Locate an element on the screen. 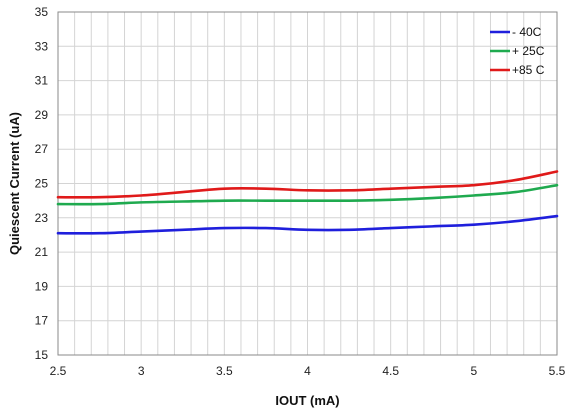 The image size is (567, 414). legend: - 40C + 25C +85 C is located at coordinates (517, 51).